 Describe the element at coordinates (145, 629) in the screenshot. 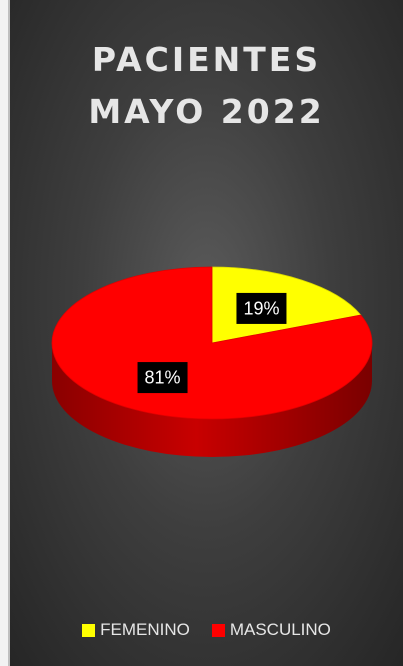

I see `legend-label-femenino: FEMENINO` at that location.